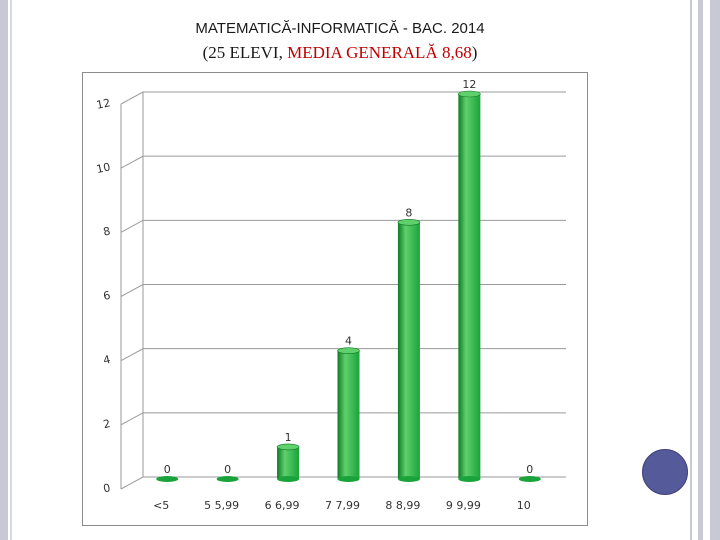  Describe the element at coordinates (11, 270) in the screenshot. I see `slide-border-left-inner` at that location.